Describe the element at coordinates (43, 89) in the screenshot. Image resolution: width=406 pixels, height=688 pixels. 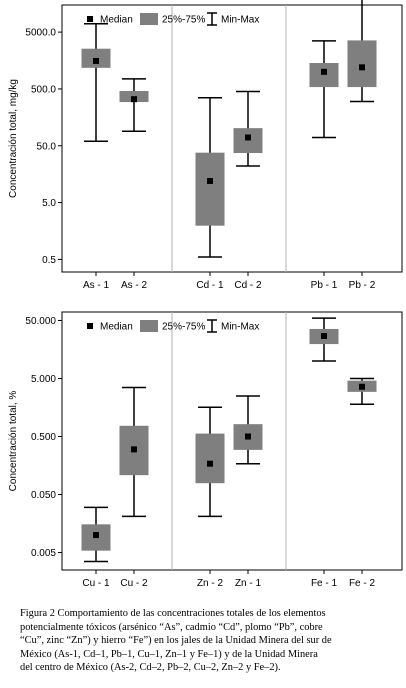
I see `y-tick-label: 500.0` at that location.